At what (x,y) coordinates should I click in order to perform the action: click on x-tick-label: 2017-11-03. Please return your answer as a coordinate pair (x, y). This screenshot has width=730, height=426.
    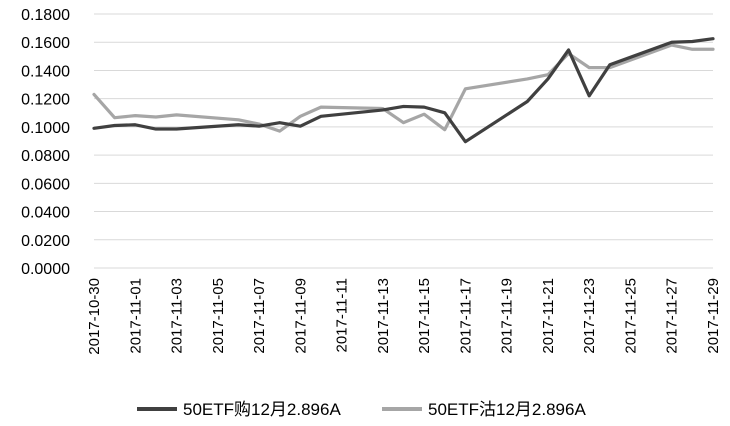
    Looking at the image, I should click on (177, 316).